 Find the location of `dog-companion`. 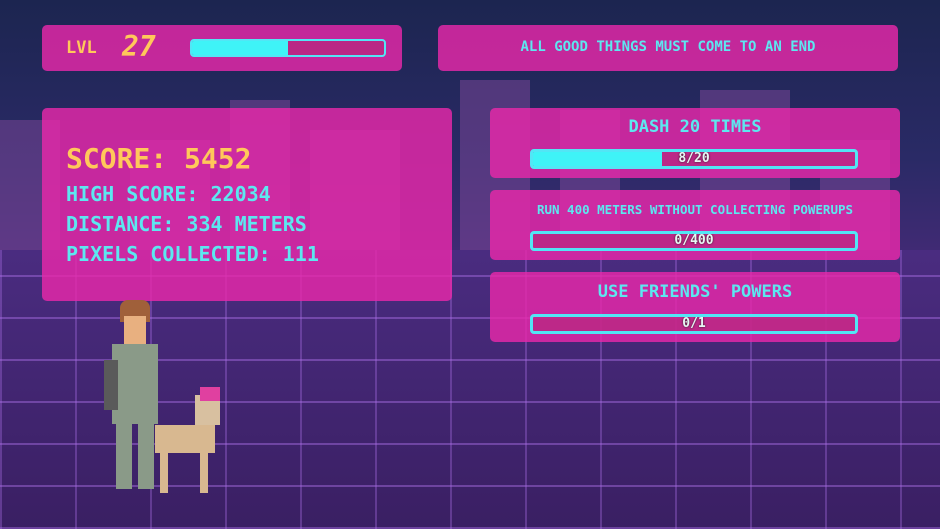

dog-companion is located at coordinates (192, 441).